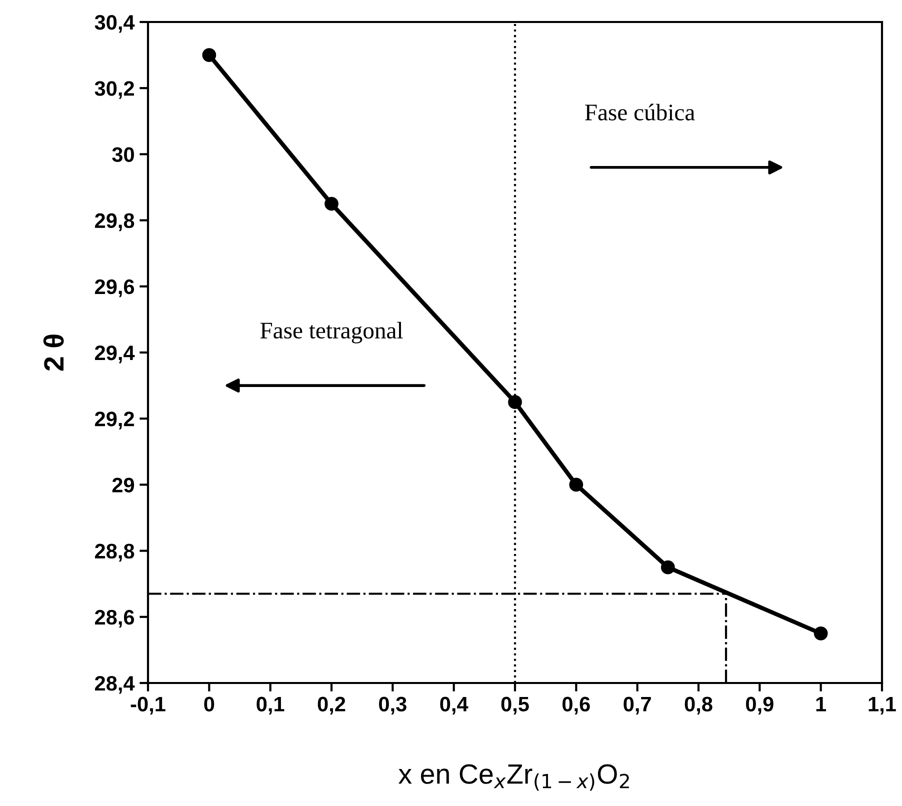 The image size is (902, 806). Describe the element at coordinates (123, 154) in the screenshot. I see `y-tick-label: 30` at that location.